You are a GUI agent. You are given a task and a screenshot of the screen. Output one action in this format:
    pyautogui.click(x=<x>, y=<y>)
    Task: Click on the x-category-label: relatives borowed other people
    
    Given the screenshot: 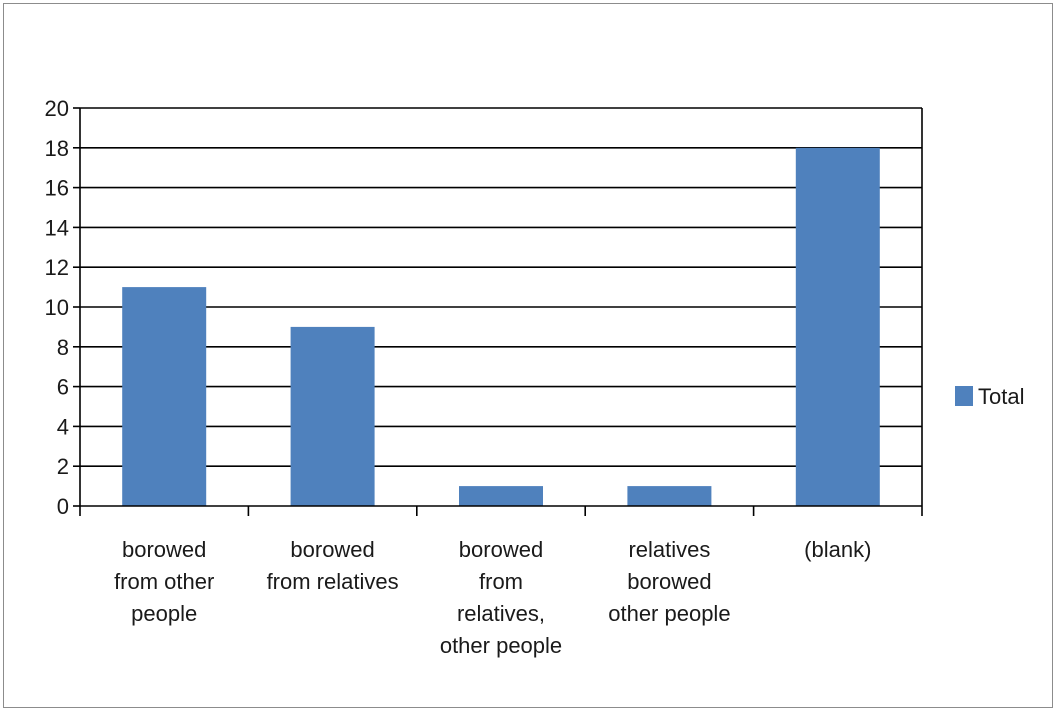 What is the action you would take?
    pyautogui.click(x=669, y=581)
    